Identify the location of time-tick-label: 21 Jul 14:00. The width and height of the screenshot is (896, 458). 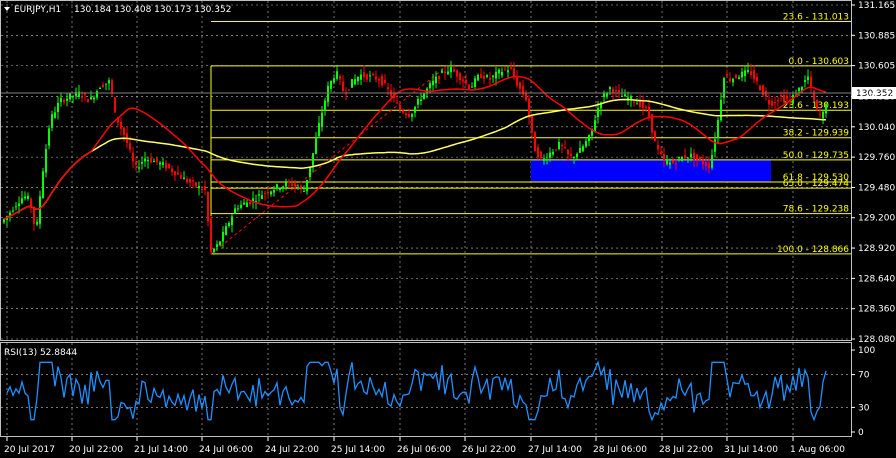
(161, 450).